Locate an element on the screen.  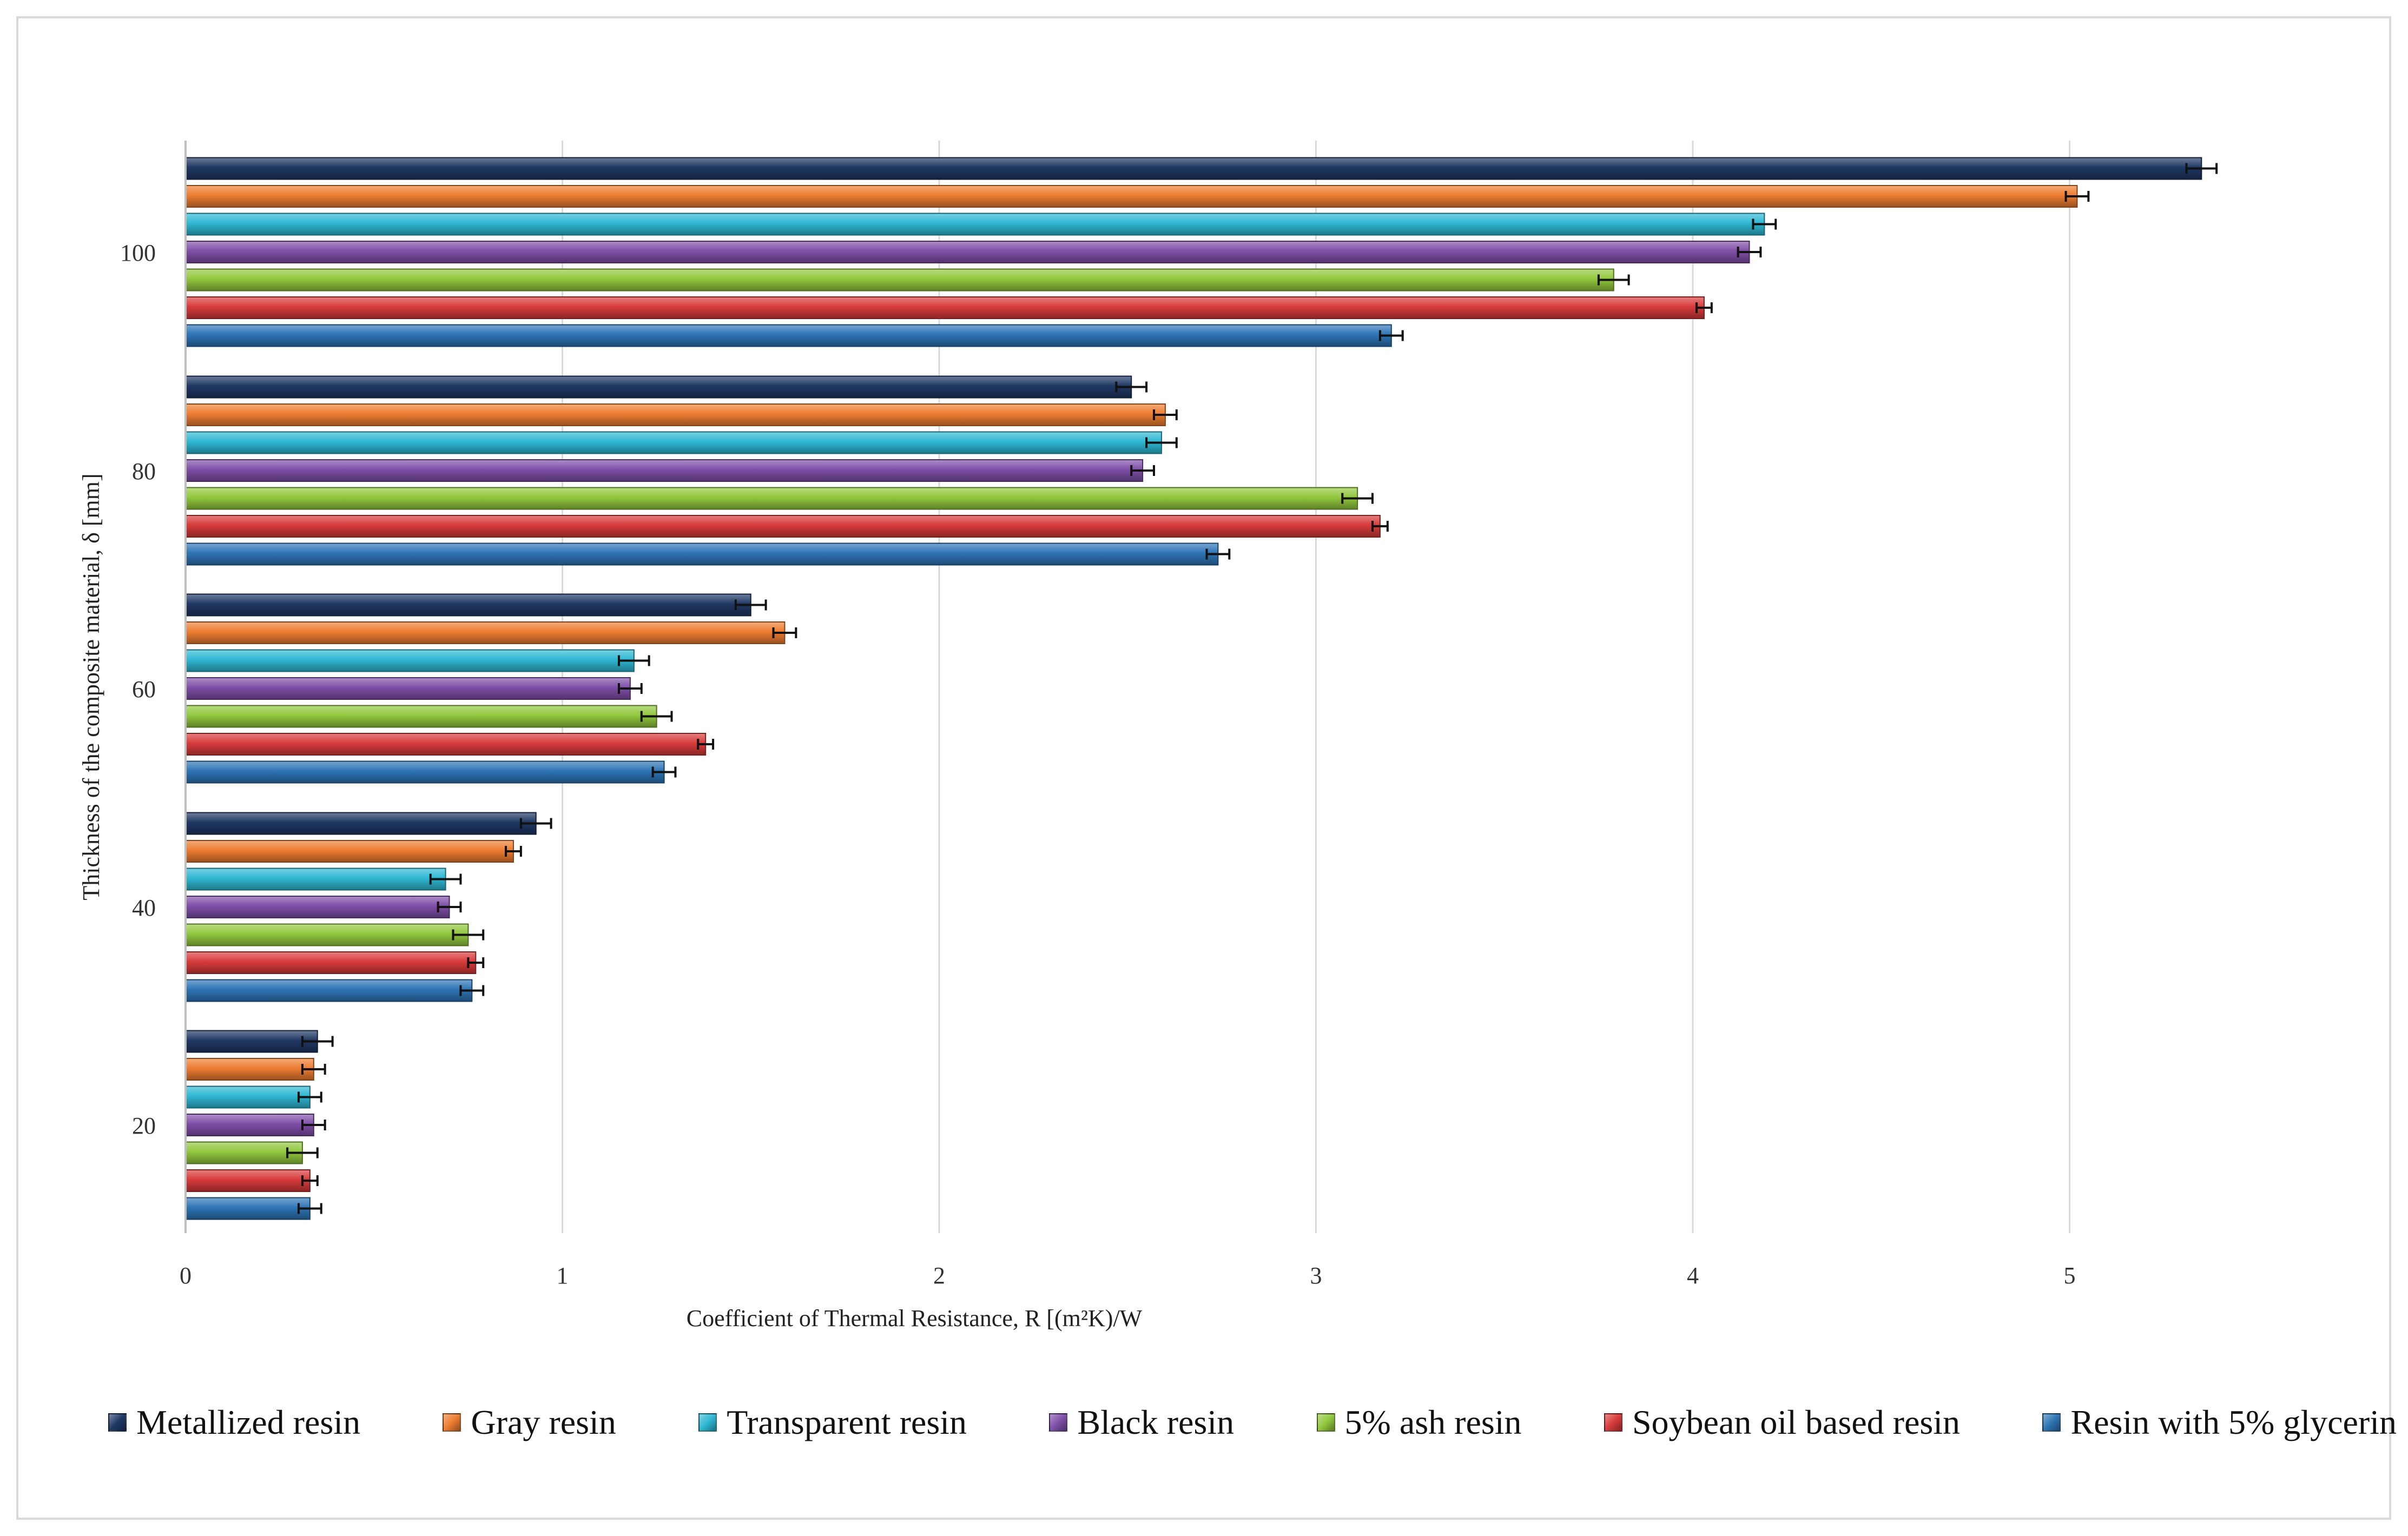
x-tick-label: 2 is located at coordinates (939, 1275).